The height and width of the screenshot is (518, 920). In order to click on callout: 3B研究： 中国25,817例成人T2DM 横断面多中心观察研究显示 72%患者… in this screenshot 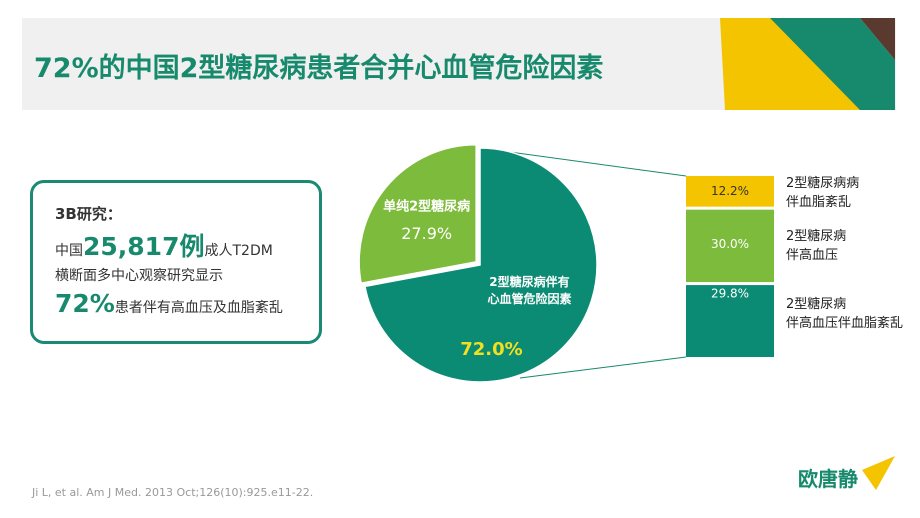, I will do `click(176, 262)`.